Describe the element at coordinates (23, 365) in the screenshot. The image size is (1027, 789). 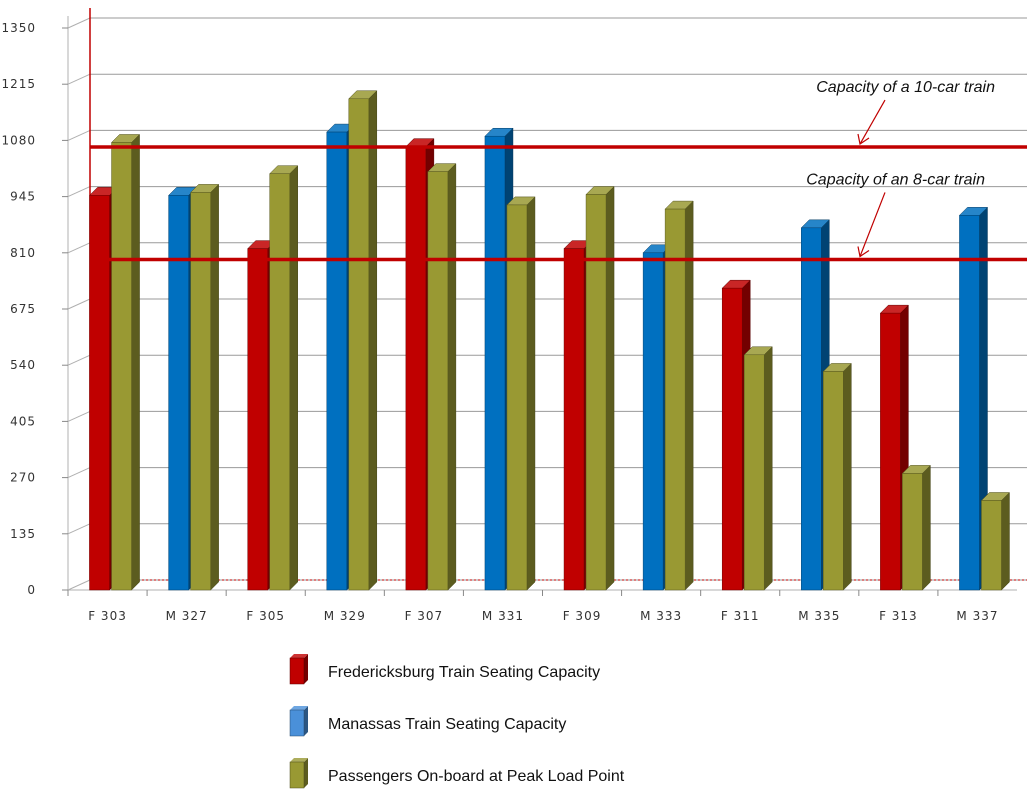
I see `y-tick-label: 540` at that location.